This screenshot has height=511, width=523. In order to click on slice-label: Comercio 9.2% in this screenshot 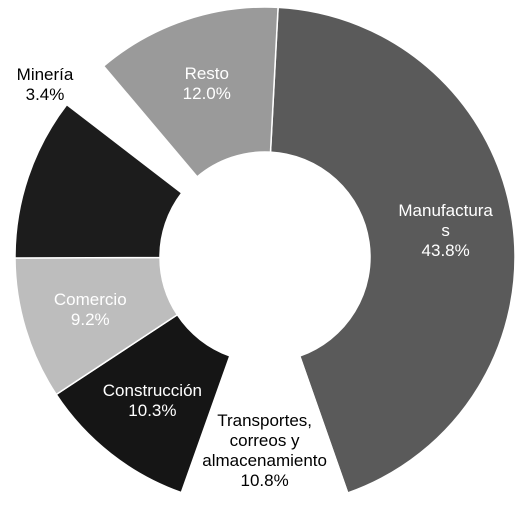, I will do `click(90, 310)`.